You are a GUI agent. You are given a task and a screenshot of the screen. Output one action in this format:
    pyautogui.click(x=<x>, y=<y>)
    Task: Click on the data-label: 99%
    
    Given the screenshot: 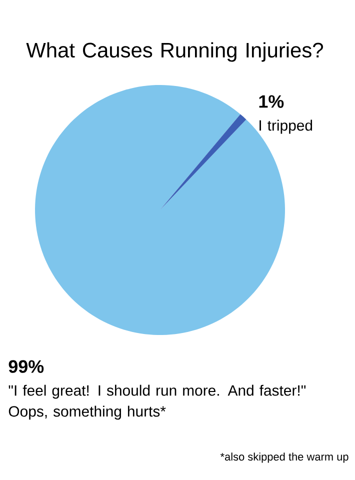 What is the action you would take?
    pyautogui.click(x=26, y=366)
    